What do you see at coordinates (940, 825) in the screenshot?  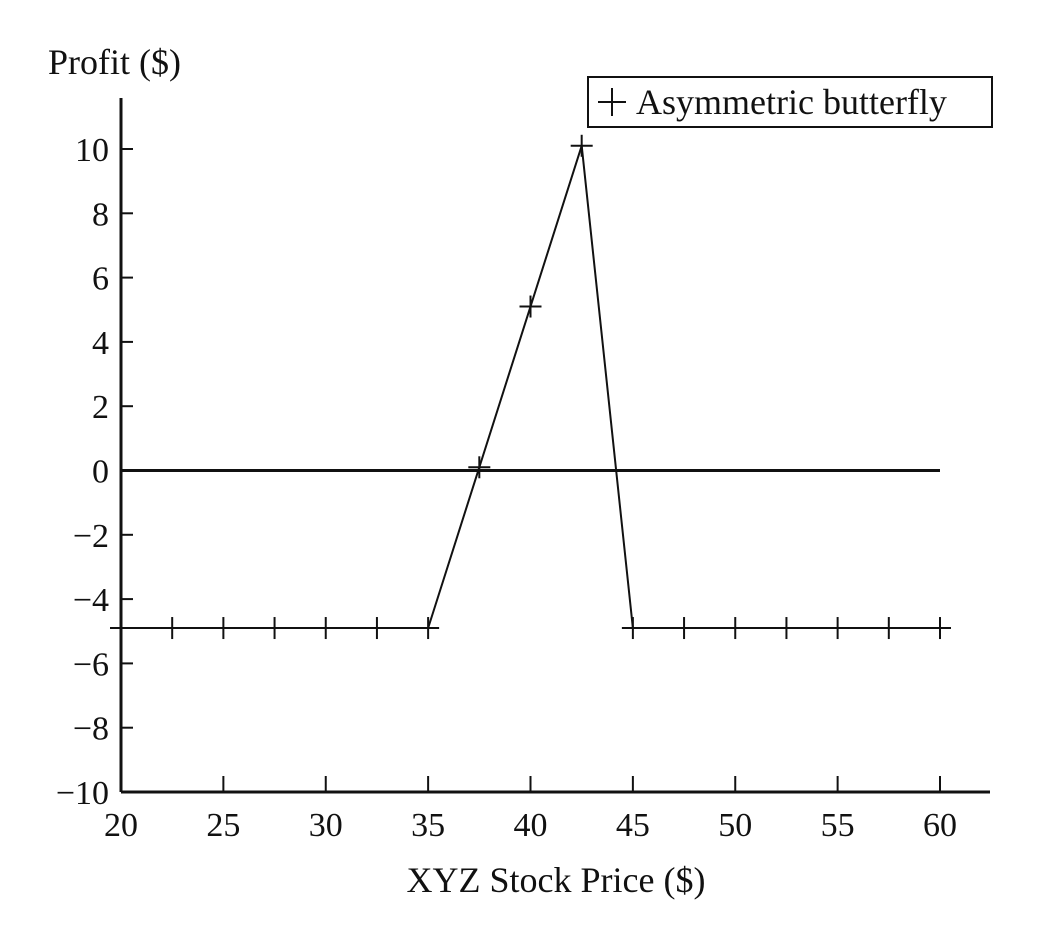 I see `x-tick-label: 60` at bounding box center [940, 825].